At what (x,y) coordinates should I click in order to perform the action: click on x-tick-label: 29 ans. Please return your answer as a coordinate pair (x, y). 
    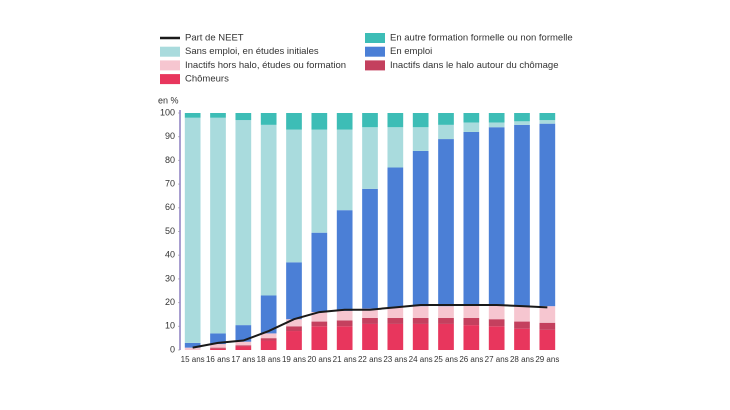
    Looking at the image, I should click on (547, 359).